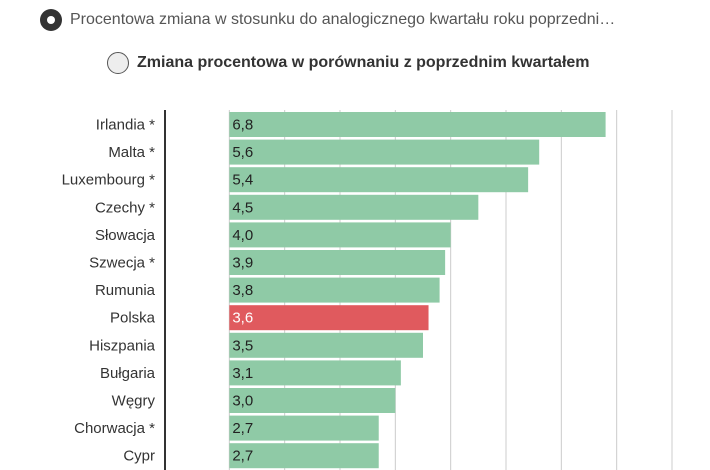 This screenshot has height=470, width=710. What do you see at coordinates (242, 152) in the screenshot?
I see `value-label: 5,6` at bounding box center [242, 152].